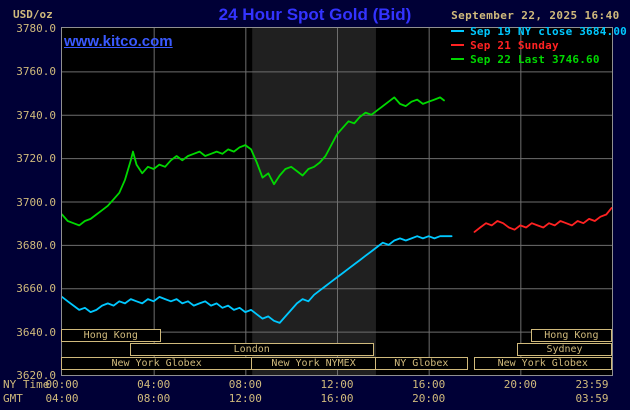 The height and width of the screenshot is (410, 630). What do you see at coordinates (548, 31) in the screenshot?
I see `legend-item-label: Sep 19 NY close 3684.00` at bounding box center [548, 31].